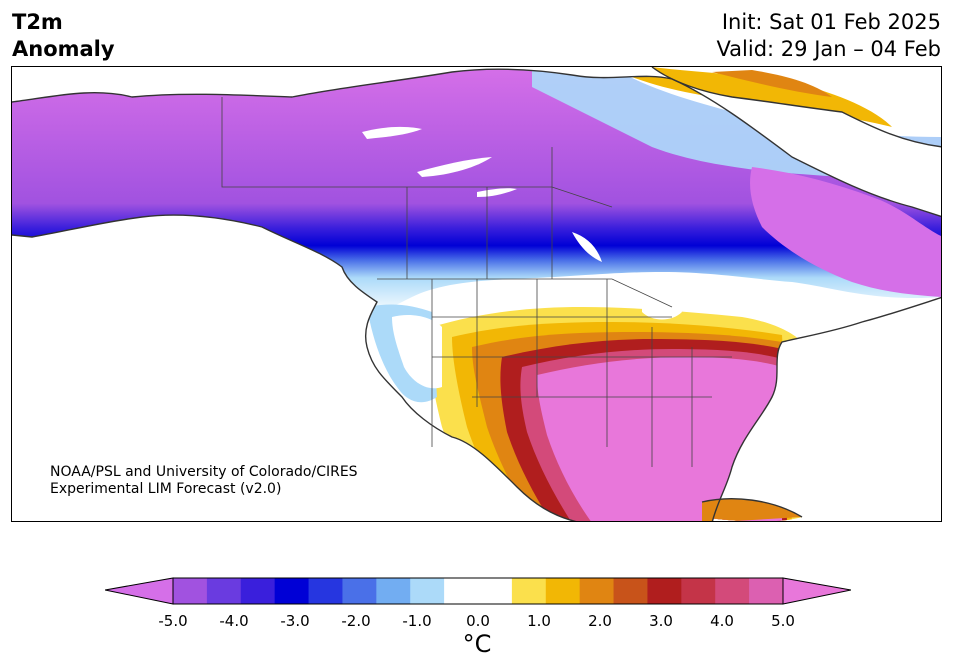 The width and height of the screenshot is (954, 671). Describe the element at coordinates (234, 621) in the screenshot. I see `colorbar-tick-label: -4.0` at that location.